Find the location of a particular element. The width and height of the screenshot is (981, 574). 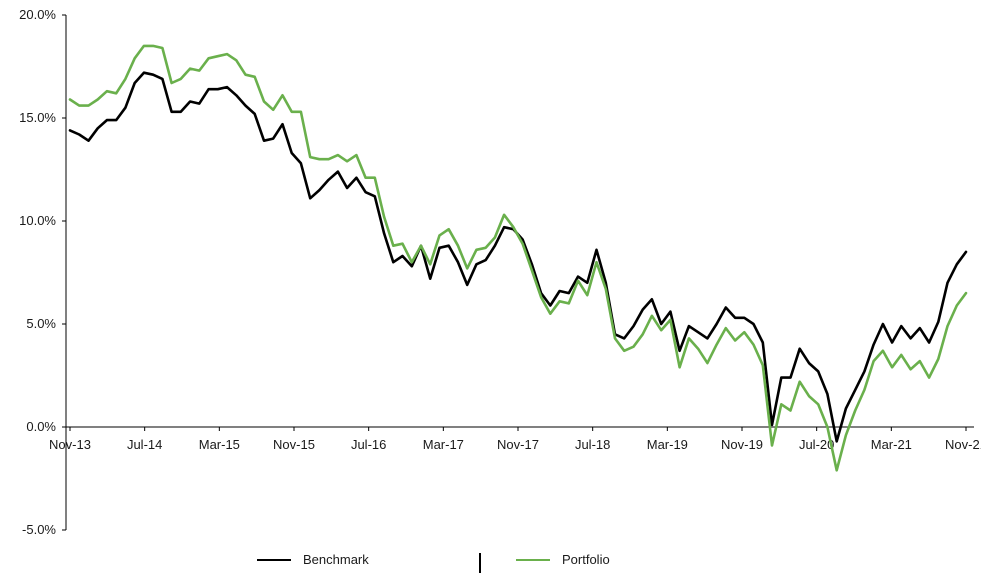

x-tick-label: Nov-21 is located at coordinates (963, 444).